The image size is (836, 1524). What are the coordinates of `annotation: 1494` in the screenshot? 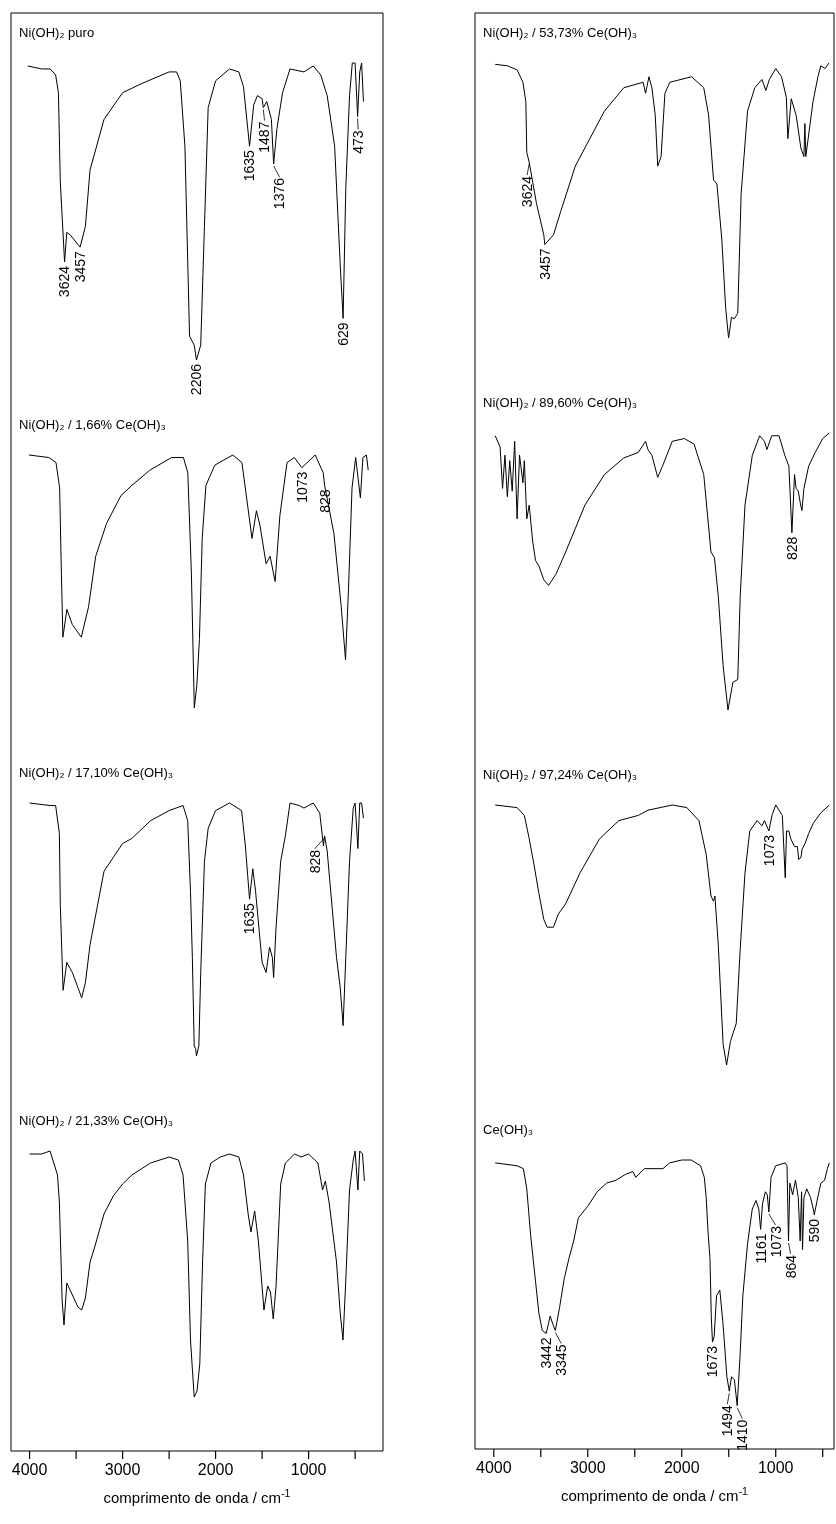 It's located at (727, 1421).